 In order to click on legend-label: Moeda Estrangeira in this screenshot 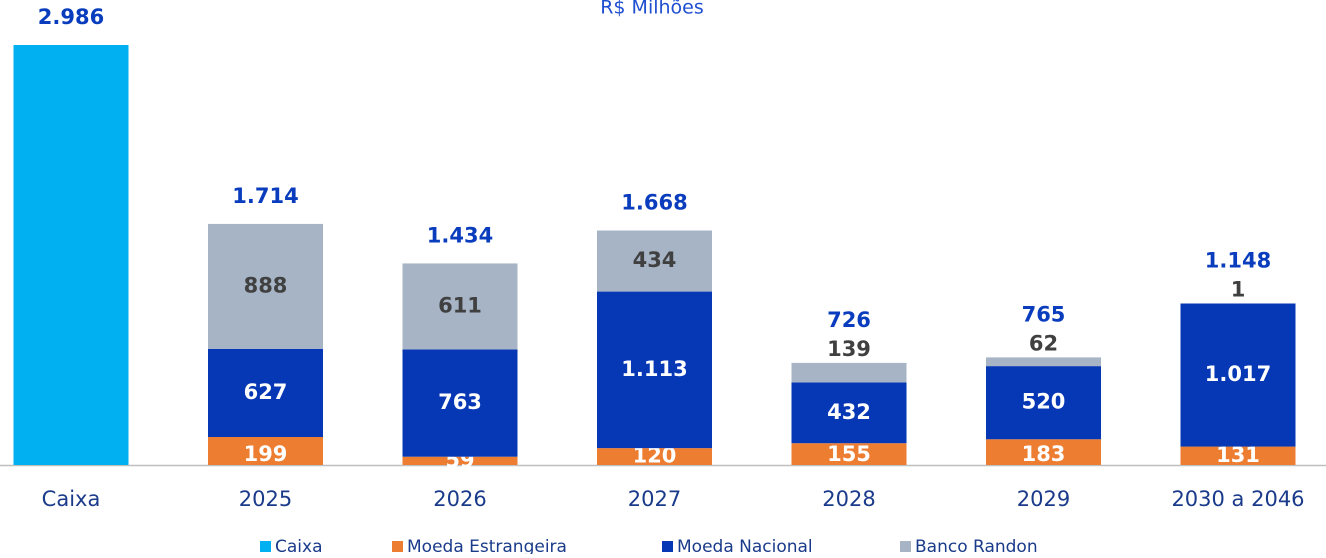, I will do `click(487, 545)`.